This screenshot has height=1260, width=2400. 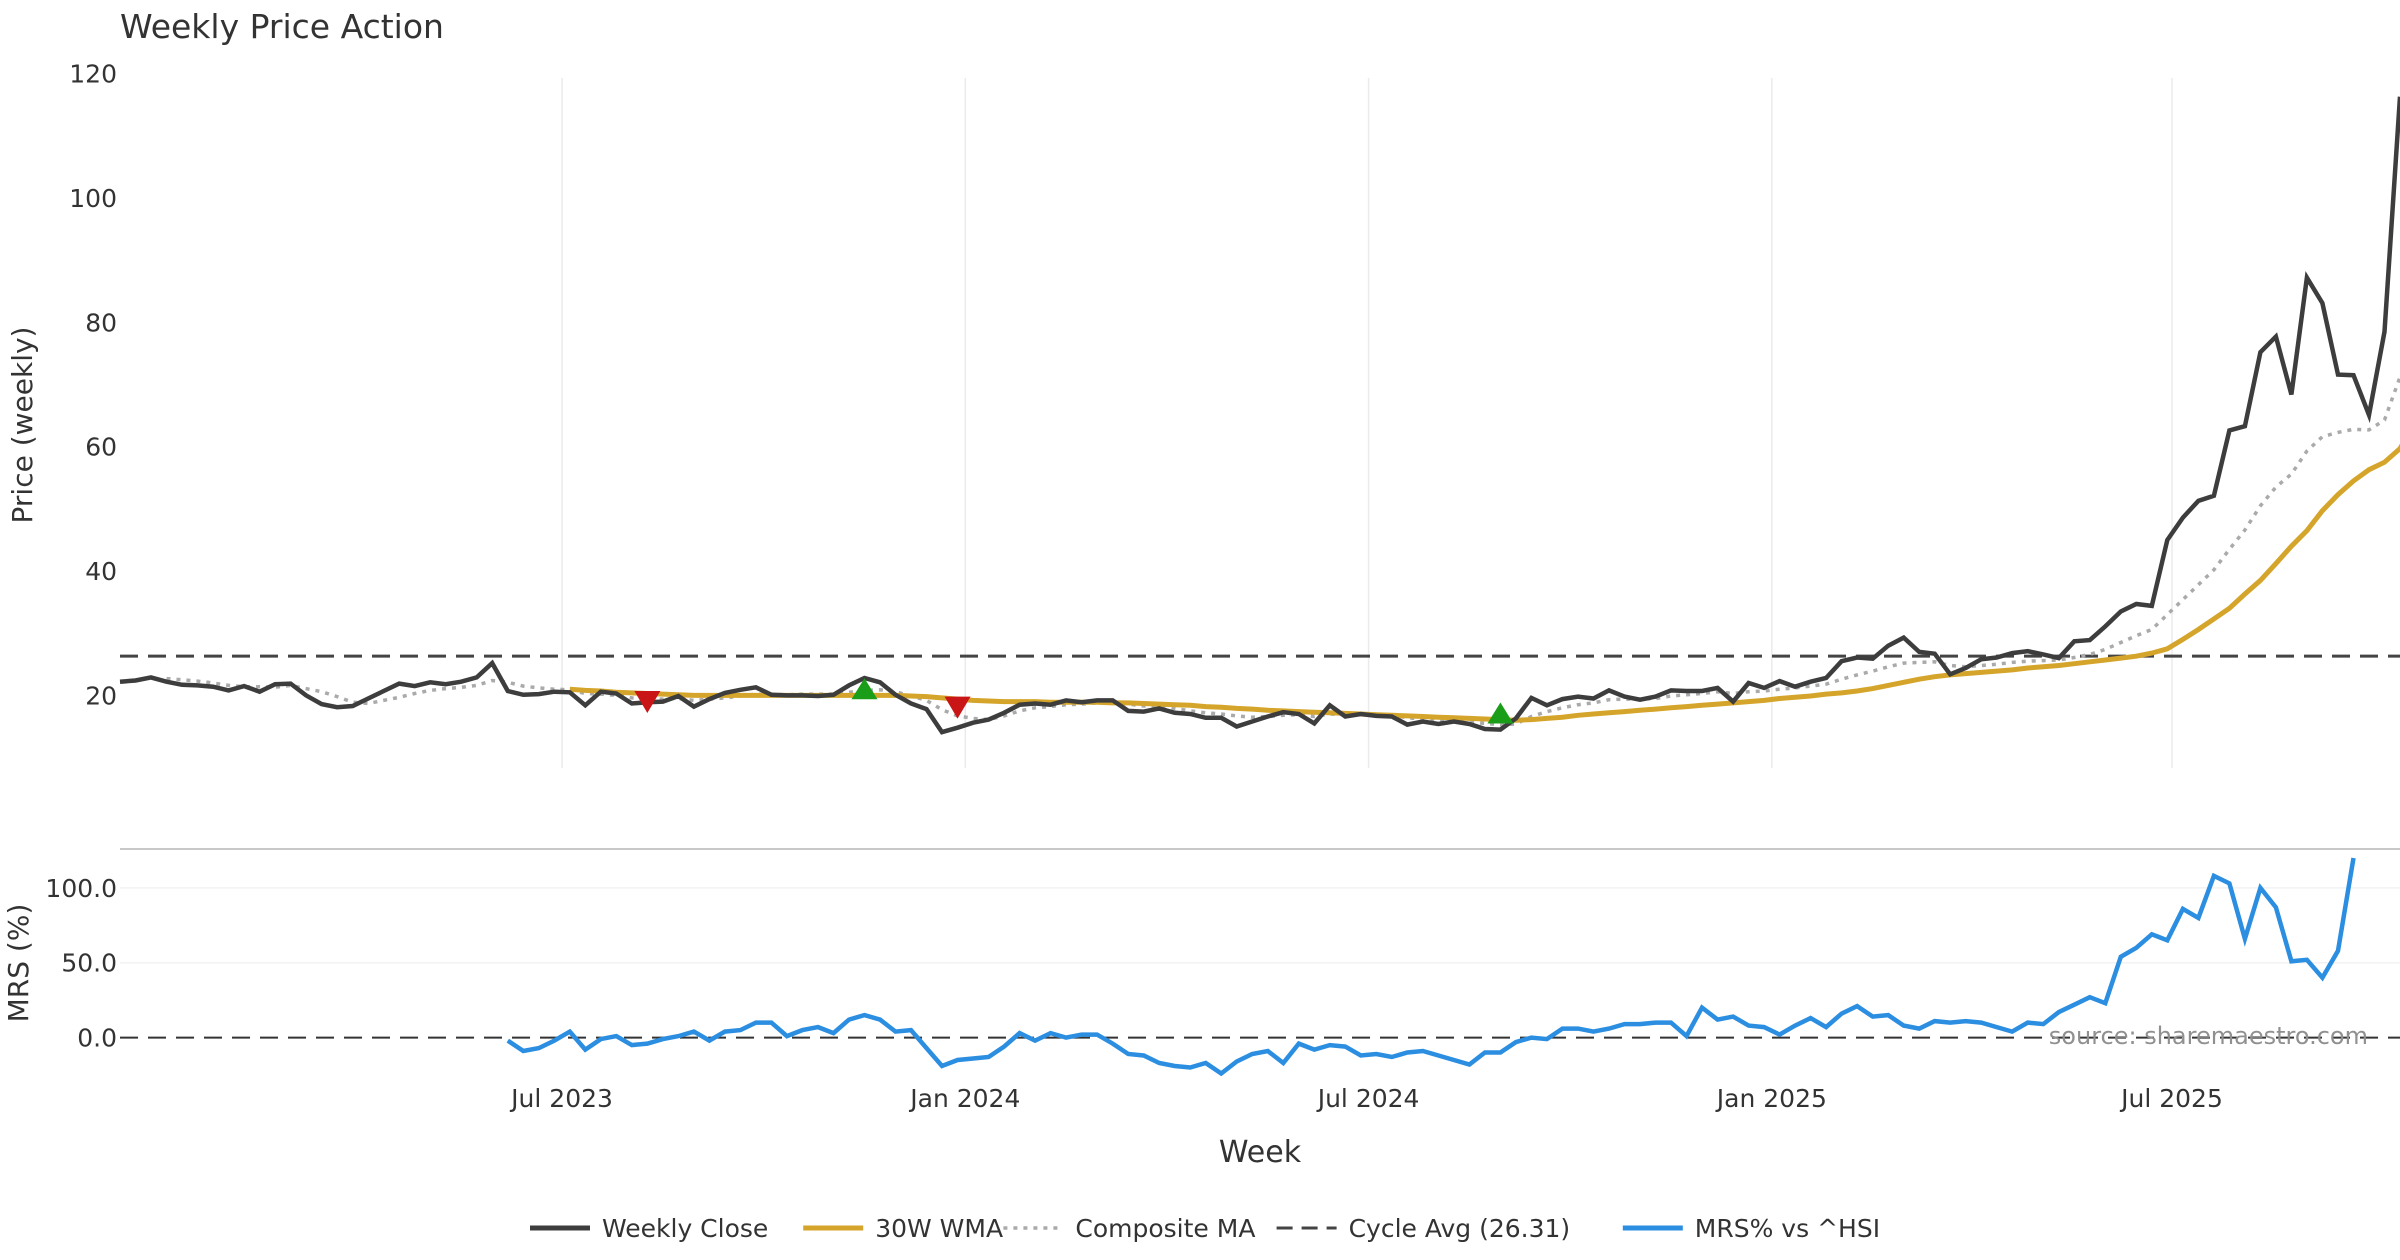 What do you see at coordinates (1460, 1228) in the screenshot?
I see `legend-label-3: Cycle Avg (26.31)` at bounding box center [1460, 1228].